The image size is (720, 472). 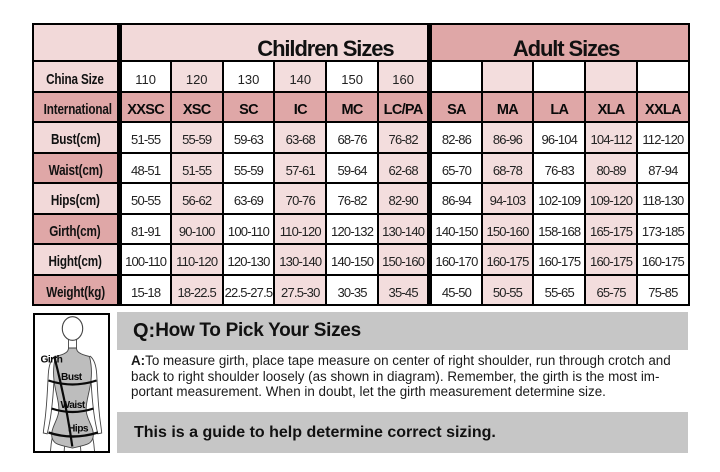 What do you see at coordinates (72, 377) in the screenshot?
I see `svg-text: Bust` at bounding box center [72, 377].